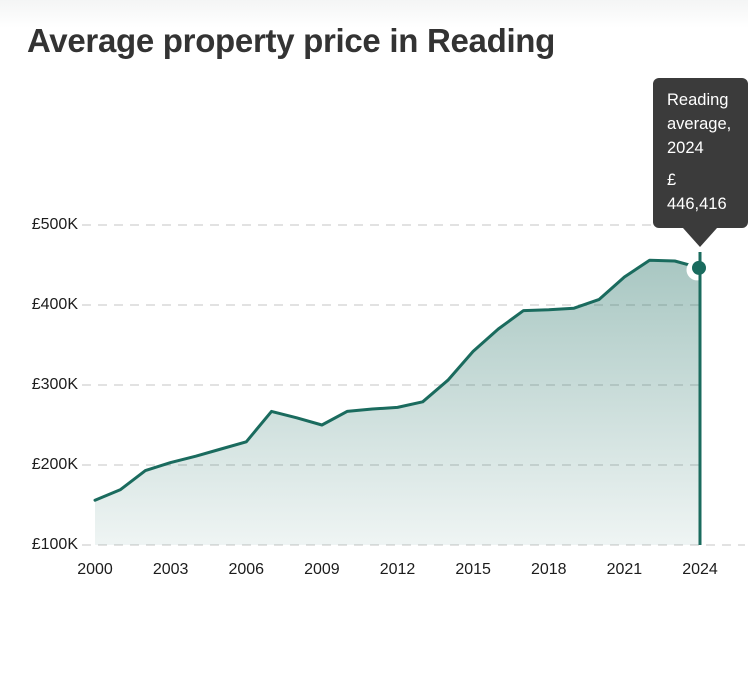 The height and width of the screenshot is (689, 748). Describe the element at coordinates (54, 544) in the screenshot. I see `y-axis-label: £100K` at that location.